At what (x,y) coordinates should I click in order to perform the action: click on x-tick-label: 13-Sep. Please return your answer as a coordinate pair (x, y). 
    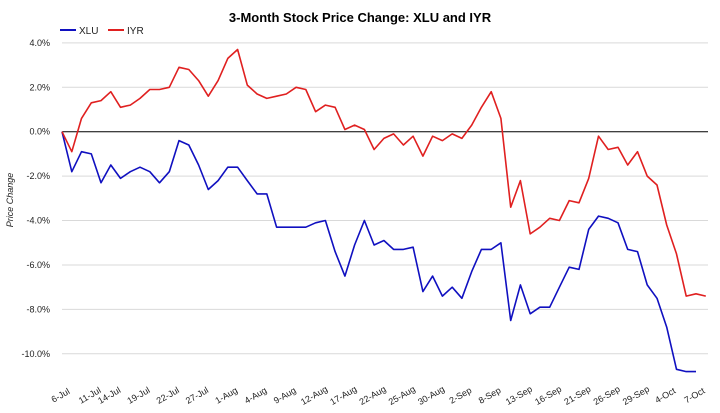
    Looking at the image, I should click on (519, 395).